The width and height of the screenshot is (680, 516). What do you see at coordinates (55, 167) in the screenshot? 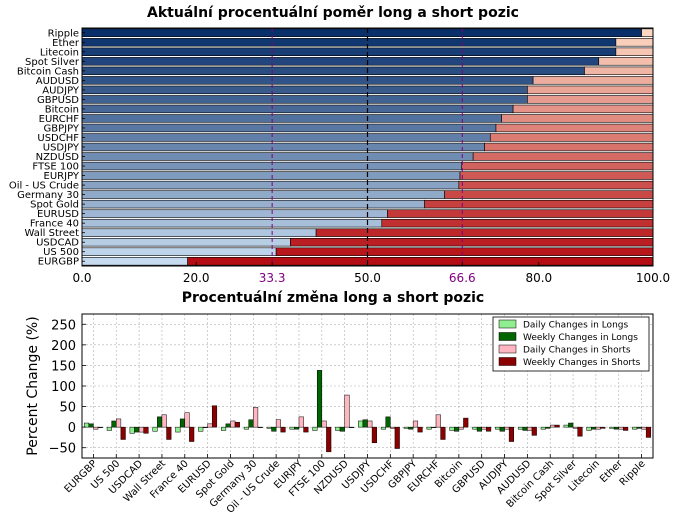
I see `category-label: FTSE 100` at bounding box center [55, 167].